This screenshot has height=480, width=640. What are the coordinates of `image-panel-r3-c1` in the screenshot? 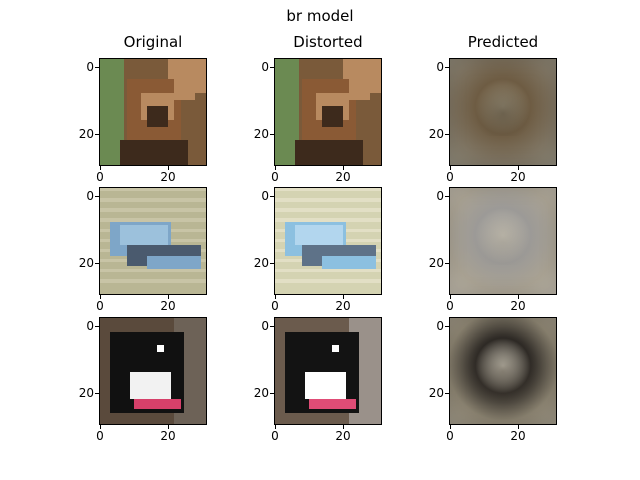 It's located at (153, 371).